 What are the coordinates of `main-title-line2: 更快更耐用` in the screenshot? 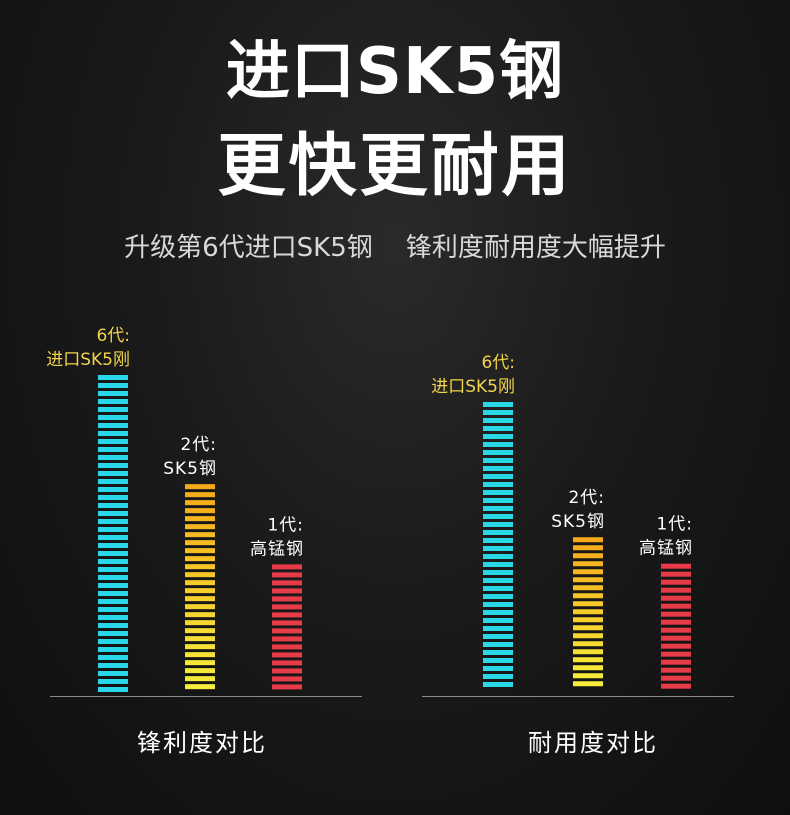 It's located at (395, 166).